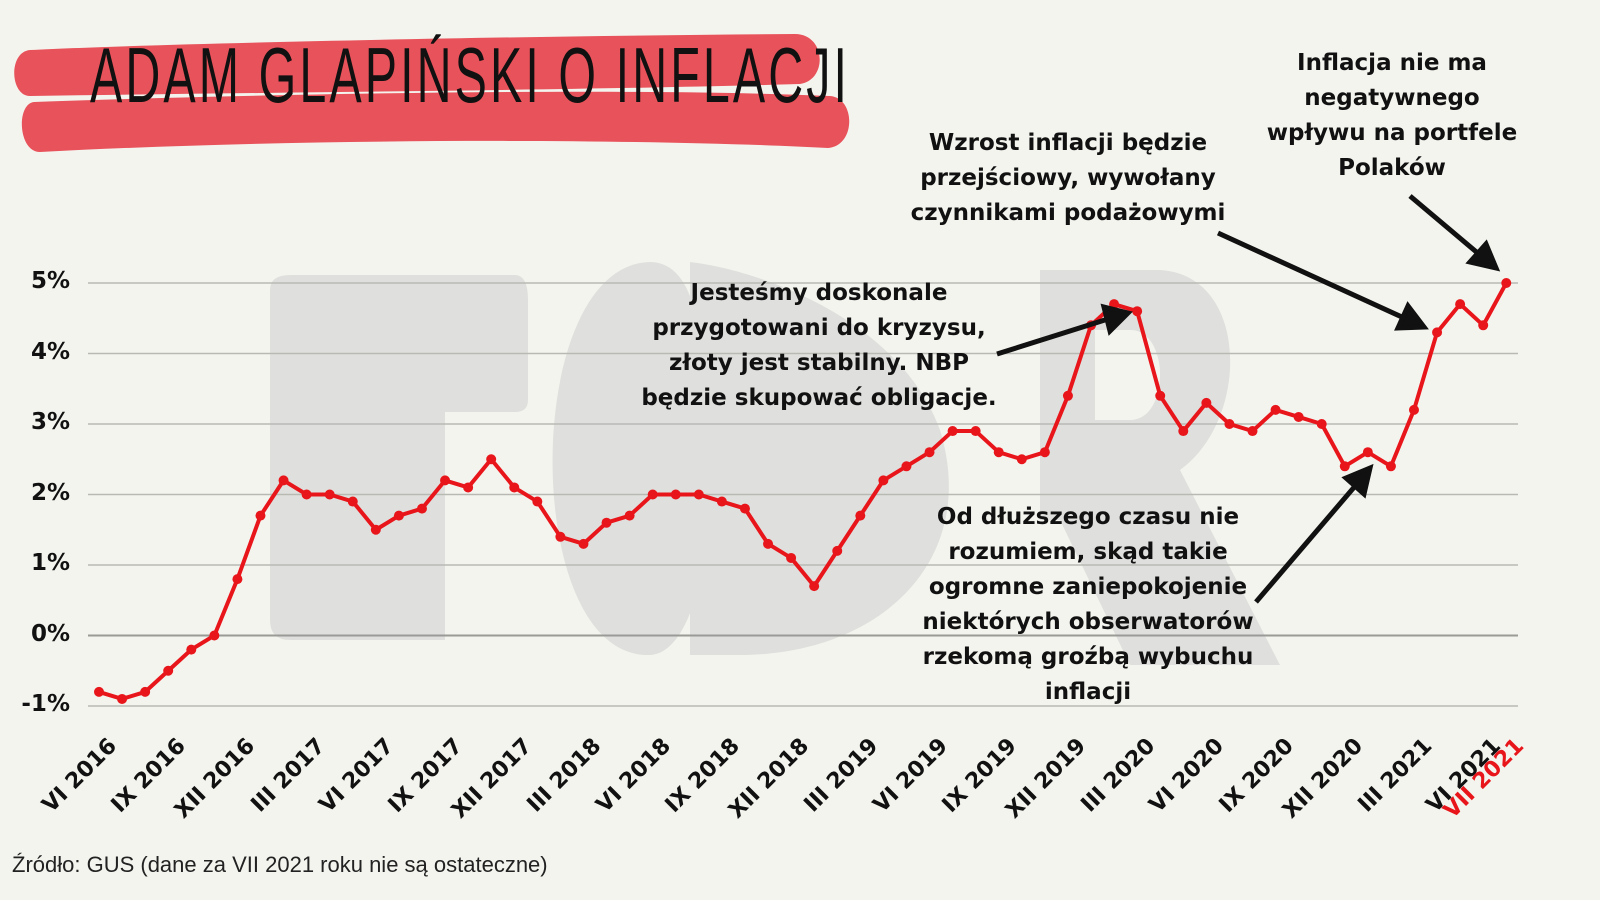 The height and width of the screenshot is (900, 1600). Describe the element at coordinates (50, 422) in the screenshot. I see `y-tick-label: 3%` at that location.